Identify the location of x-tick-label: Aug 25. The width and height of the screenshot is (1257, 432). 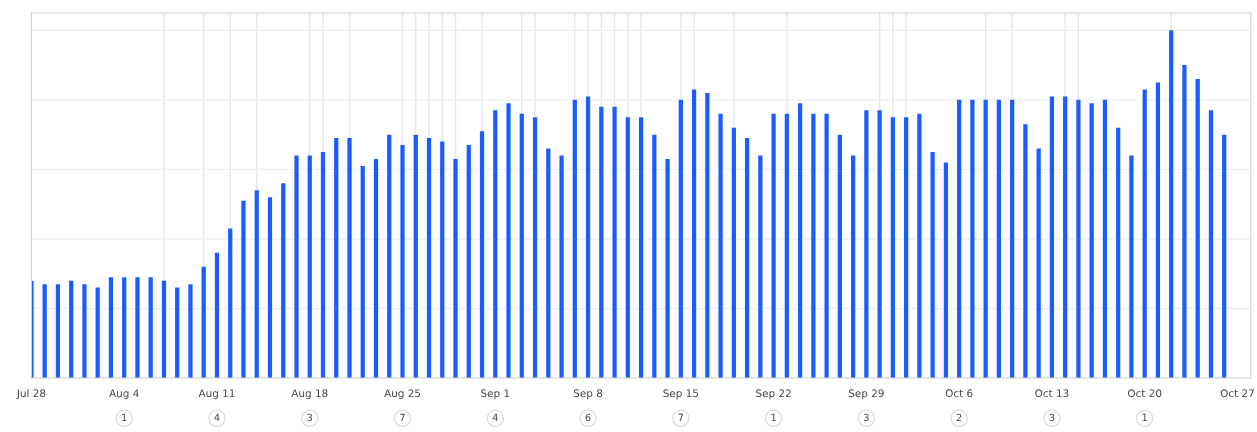
(402, 394).